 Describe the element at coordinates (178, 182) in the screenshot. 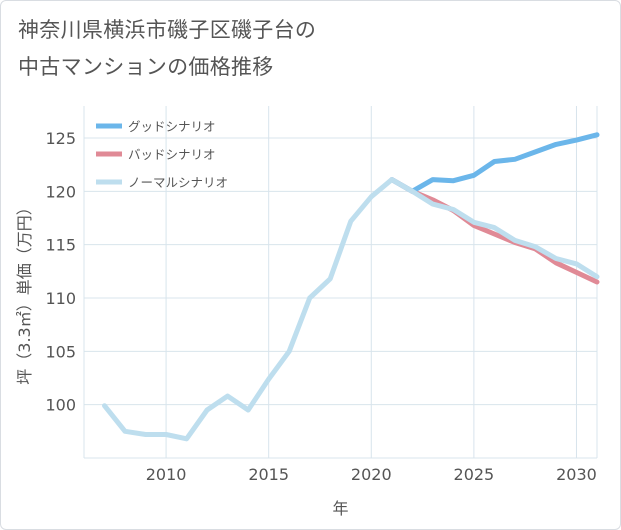

I see `legend-label: ノーマルシナリオ` at that location.